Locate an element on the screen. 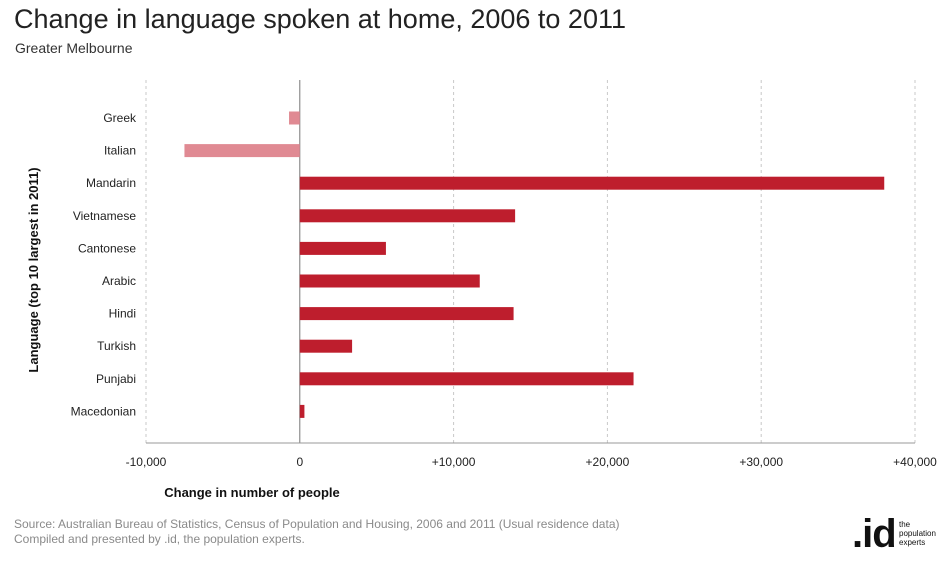  category-label: Hindi is located at coordinates (122, 314).